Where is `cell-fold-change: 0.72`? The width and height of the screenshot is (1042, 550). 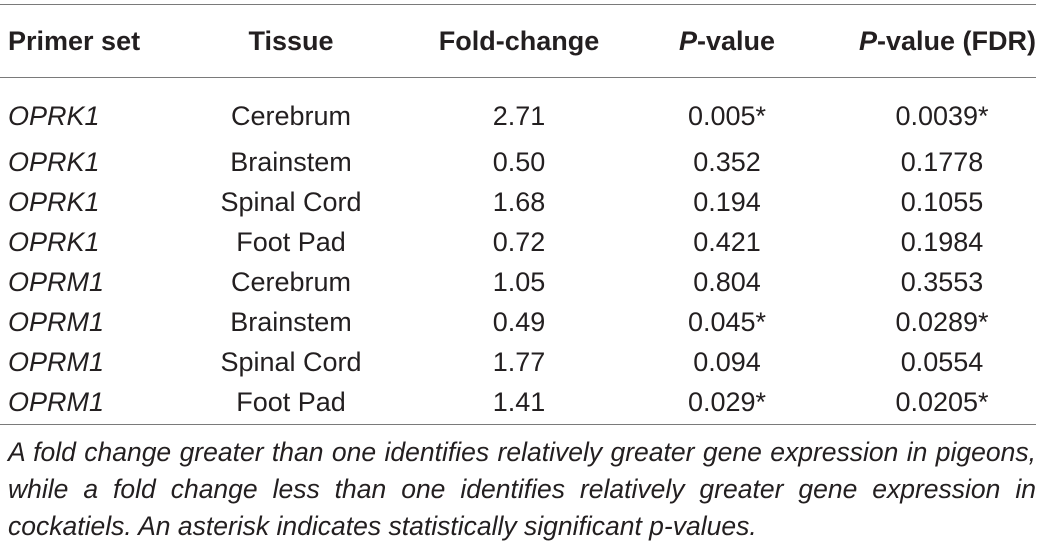
cell-fold-change: 0.72 is located at coordinates (519, 242).